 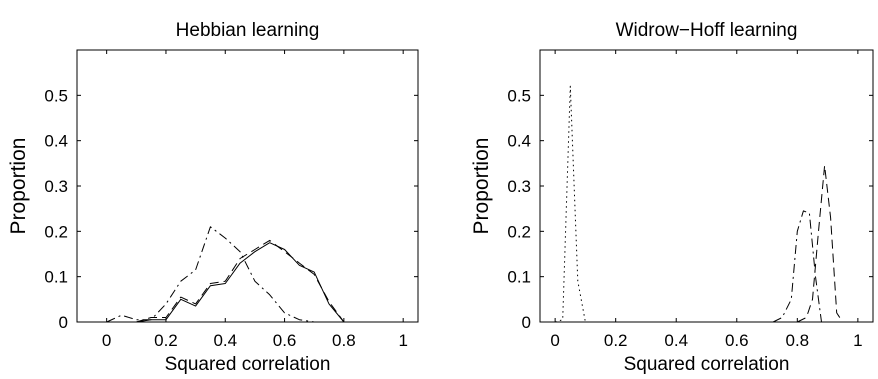 I want to click on series-line-solid, so click(x=255, y=282).